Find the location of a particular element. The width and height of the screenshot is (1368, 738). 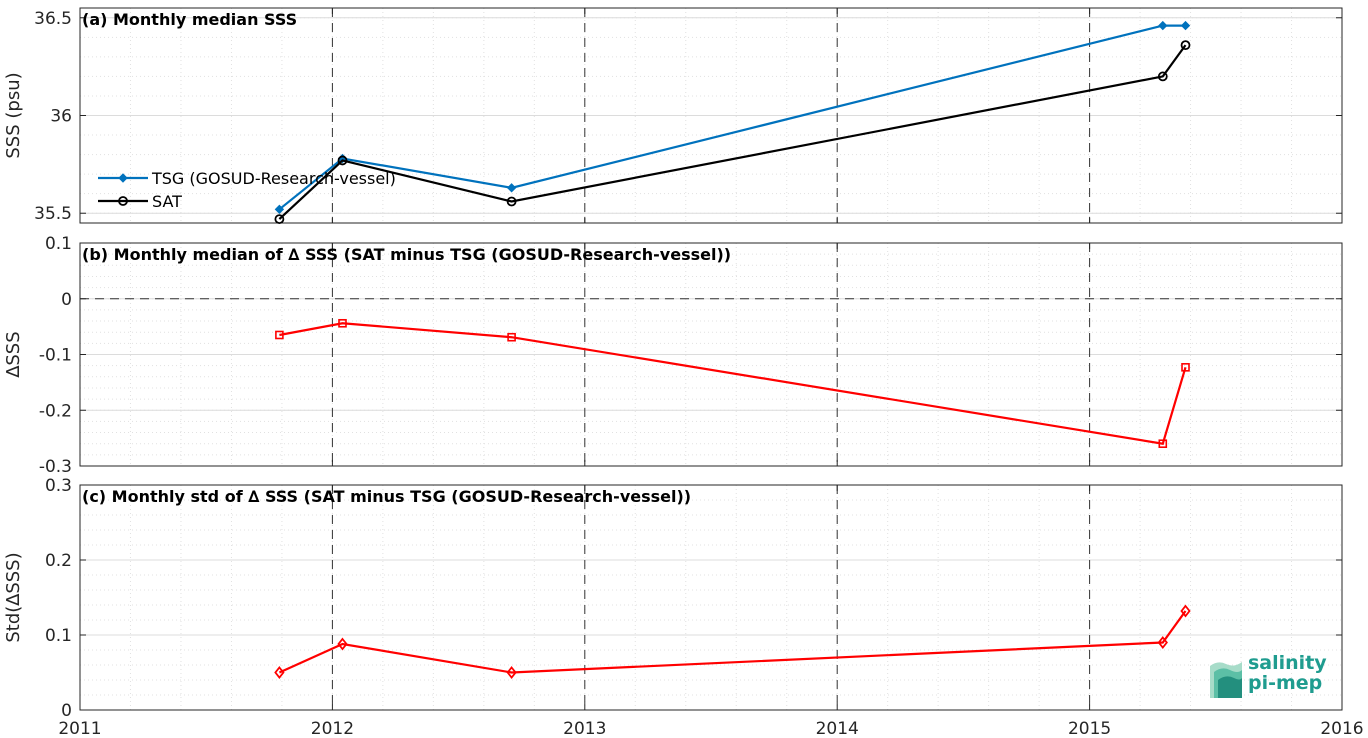

legend-label: SAT is located at coordinates (167, 201).